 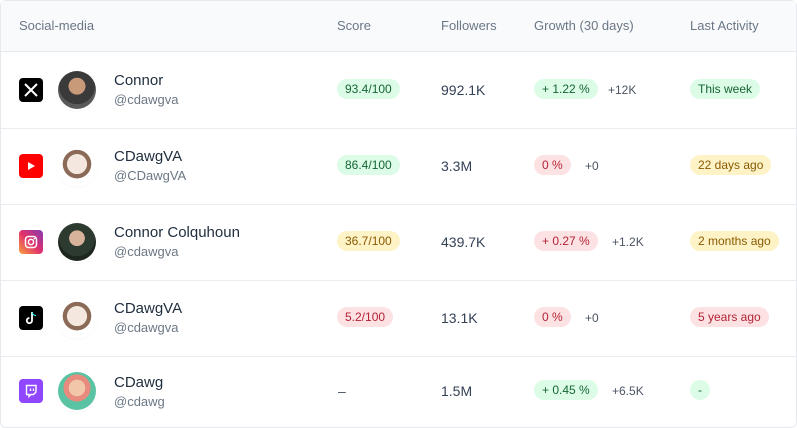 I want to click on followers-count: 1.5M, so click(x=457, y=391).